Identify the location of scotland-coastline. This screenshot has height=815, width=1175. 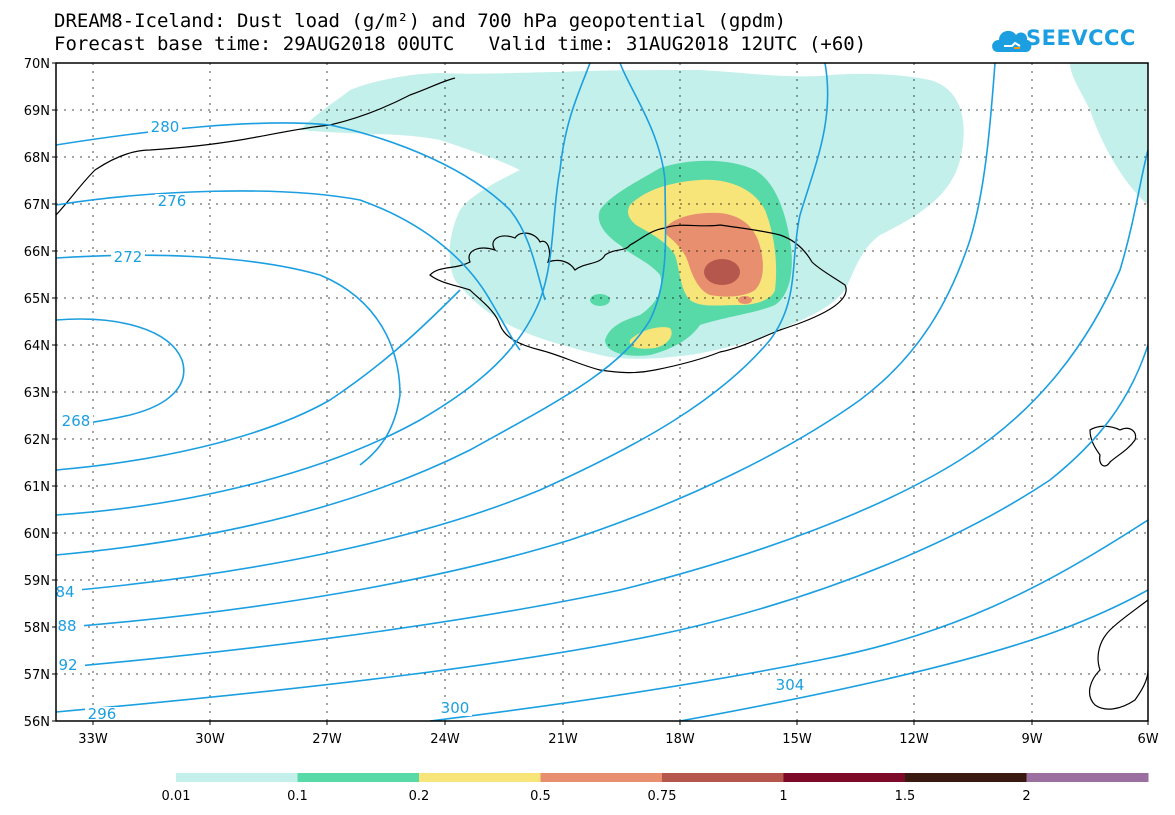
(1118, 654).